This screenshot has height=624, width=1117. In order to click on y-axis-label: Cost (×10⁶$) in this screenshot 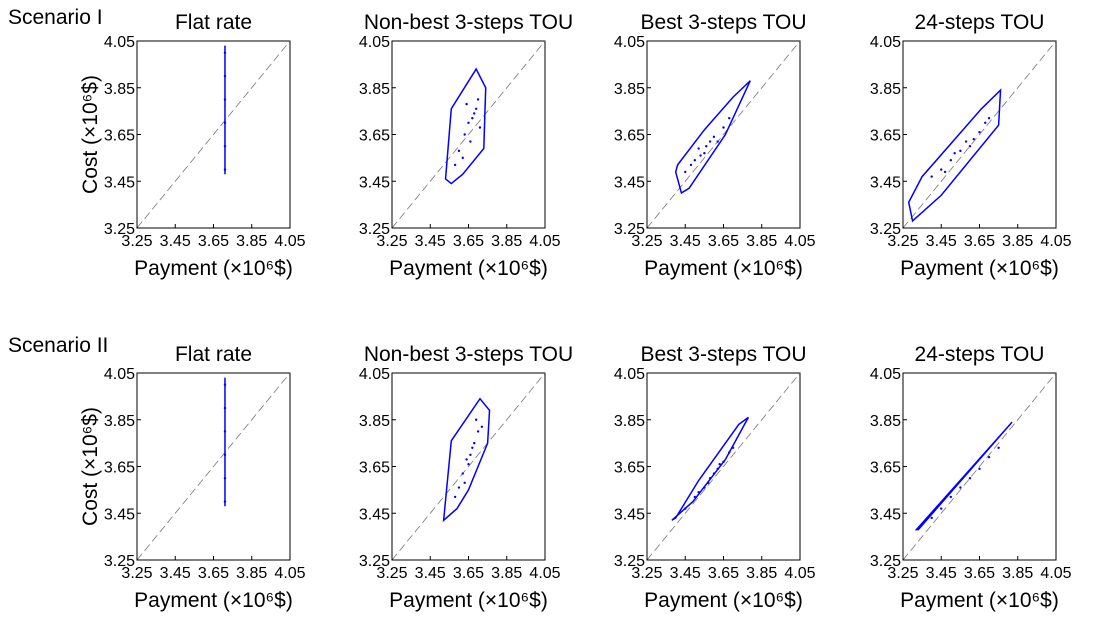, I will do `click(90, 466)`.